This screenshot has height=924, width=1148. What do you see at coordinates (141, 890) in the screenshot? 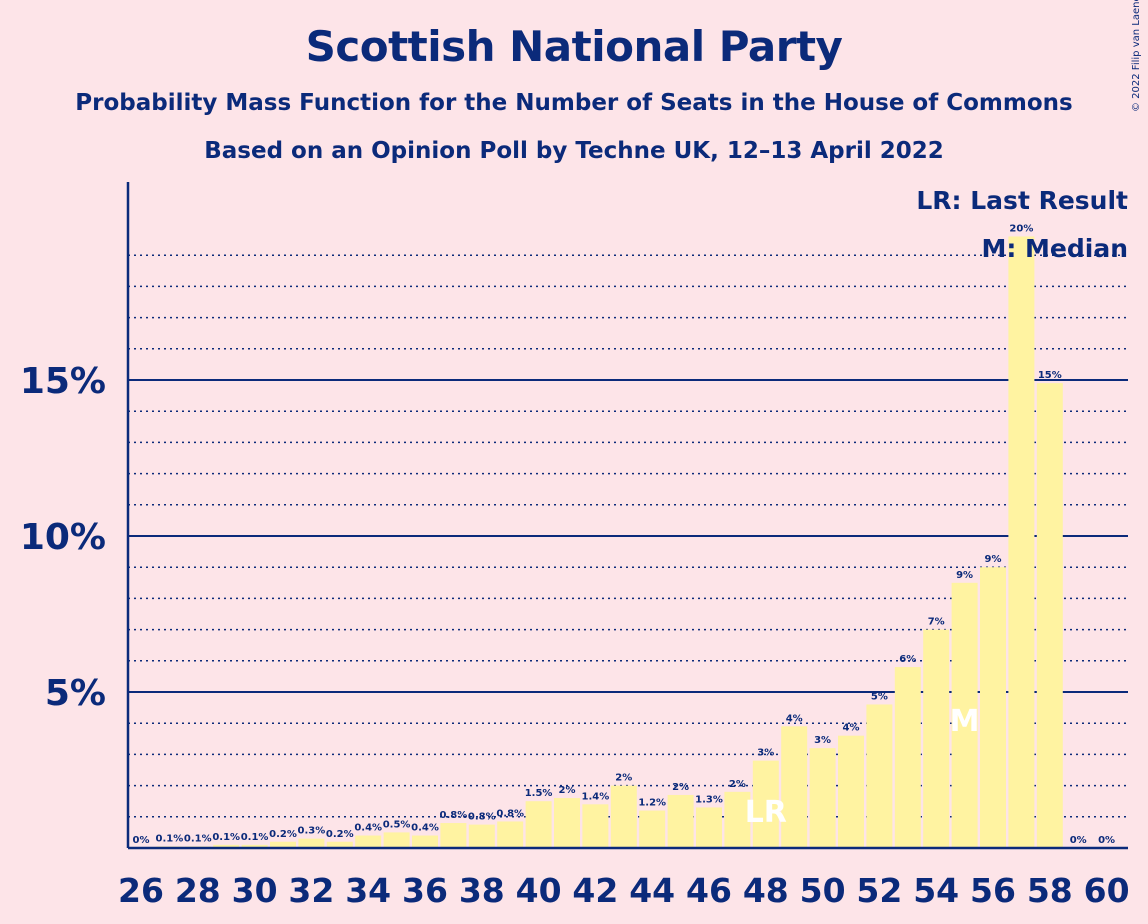
I see `x-tick-label: 26` at bounding box center [141, 890].